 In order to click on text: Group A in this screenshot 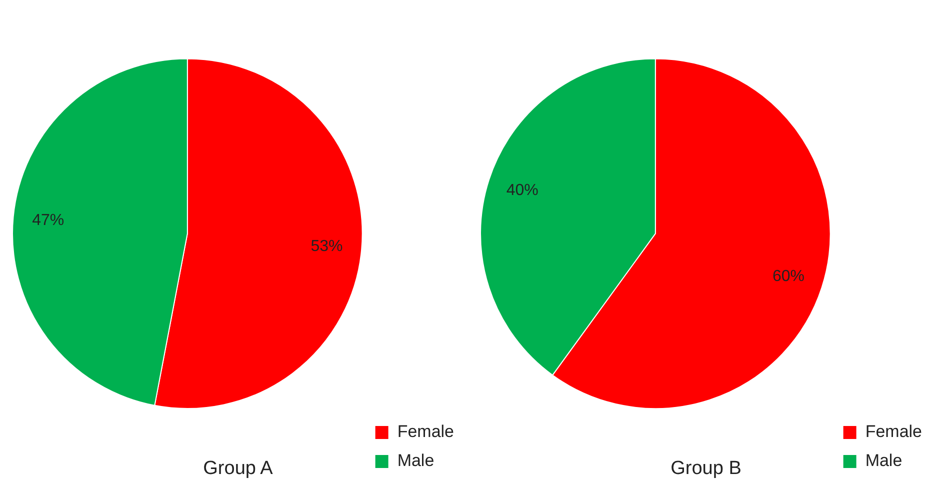, I will do `click(238, 468)`.